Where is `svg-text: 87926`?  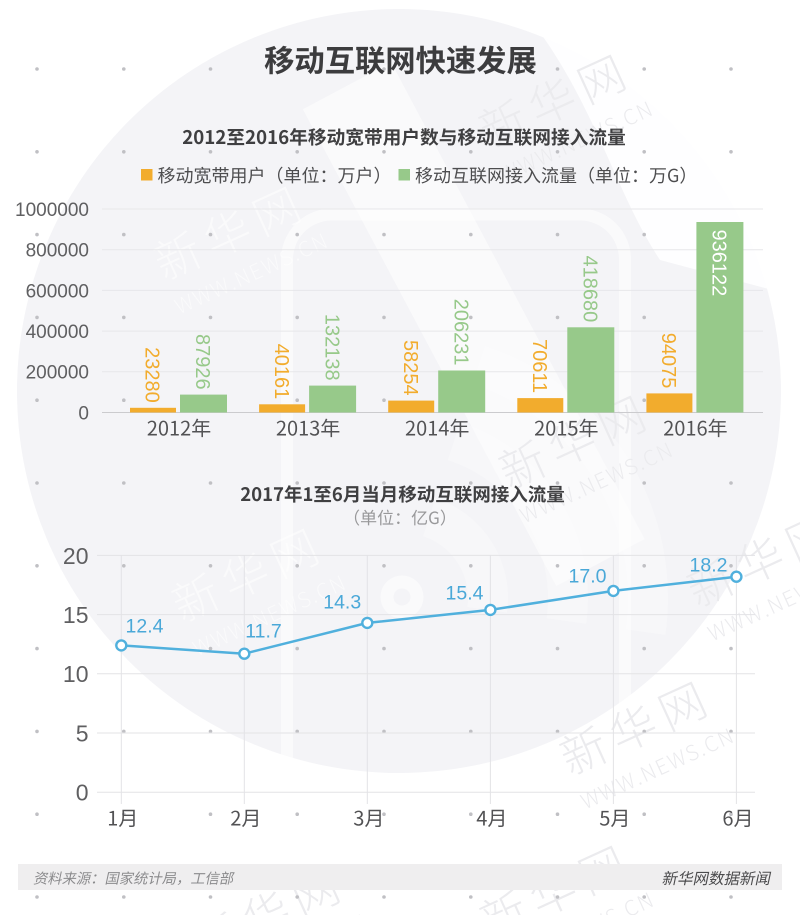
svg-text: 87926 is located at coordinates (202, 362).